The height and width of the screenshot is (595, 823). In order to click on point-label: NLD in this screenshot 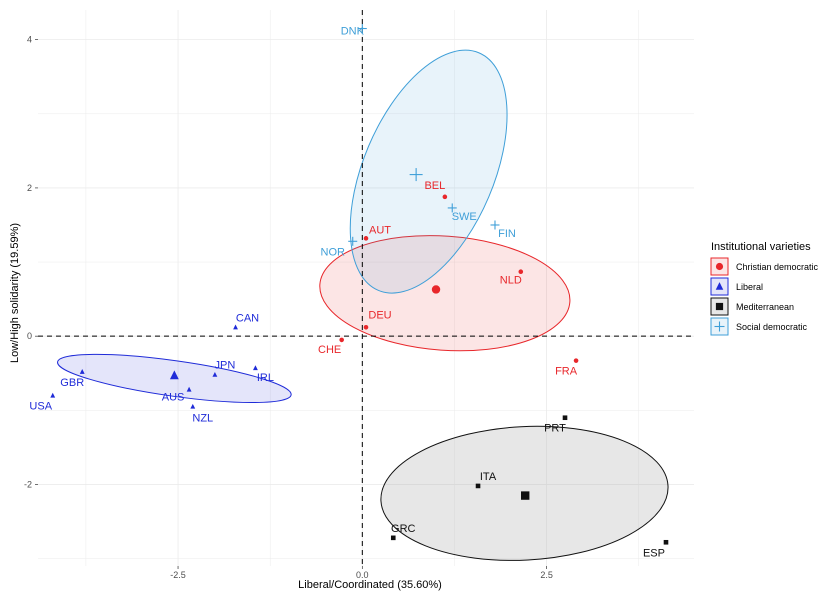, I will do `click(511, 281)`.